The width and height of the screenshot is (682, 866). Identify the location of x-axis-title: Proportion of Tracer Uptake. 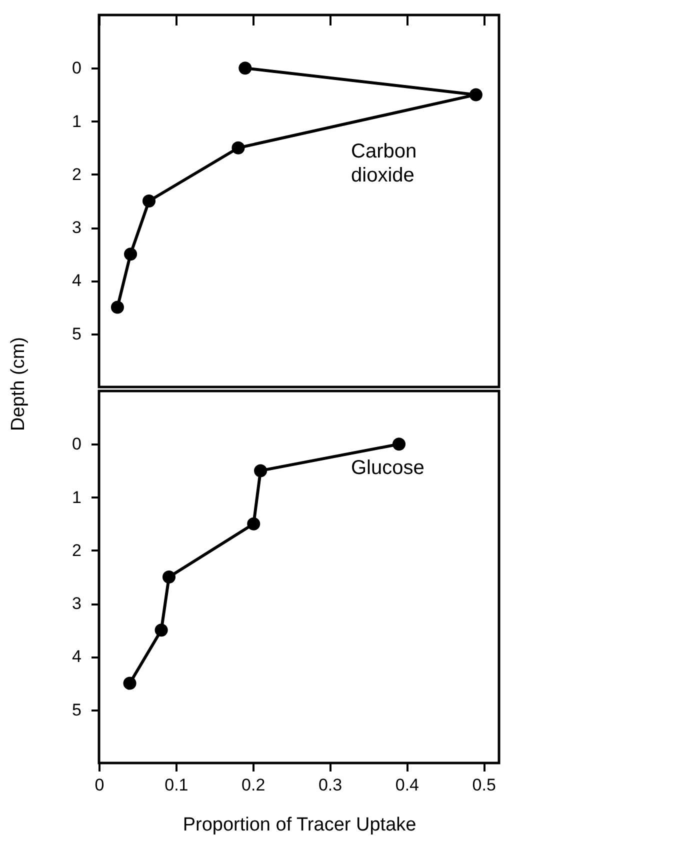
(299, 825).